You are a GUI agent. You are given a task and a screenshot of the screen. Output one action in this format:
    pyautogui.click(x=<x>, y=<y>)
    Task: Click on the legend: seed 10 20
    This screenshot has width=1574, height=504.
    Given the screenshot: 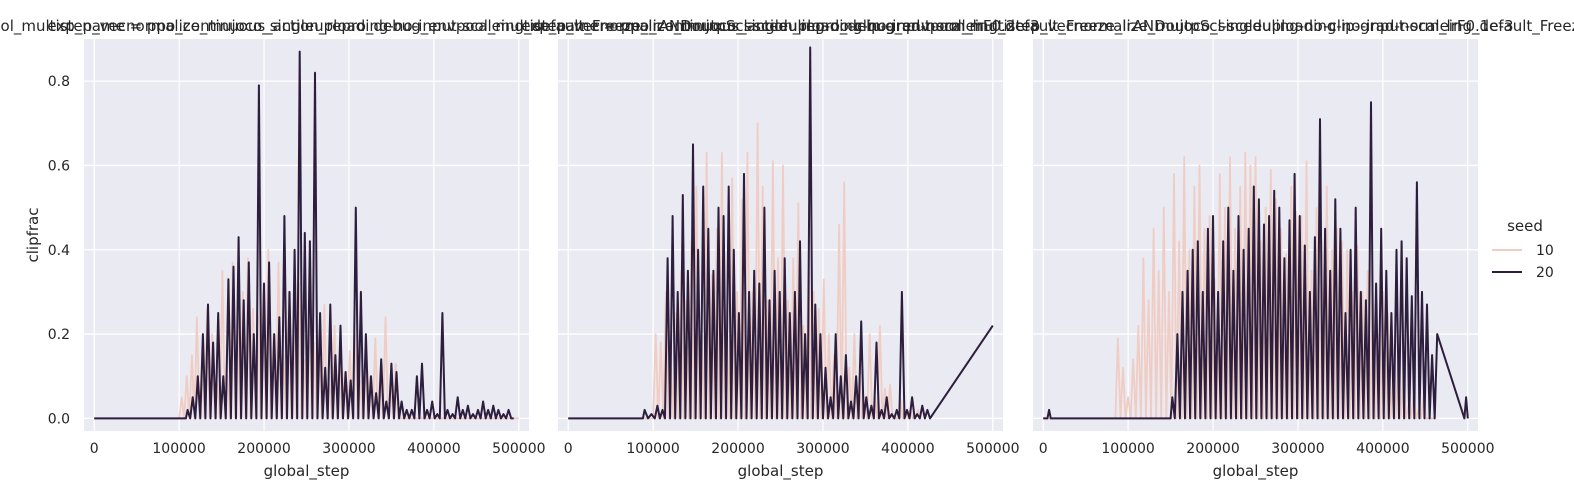 What is the action you would take?
    pyautogui.click(x=1523, y=249)
    